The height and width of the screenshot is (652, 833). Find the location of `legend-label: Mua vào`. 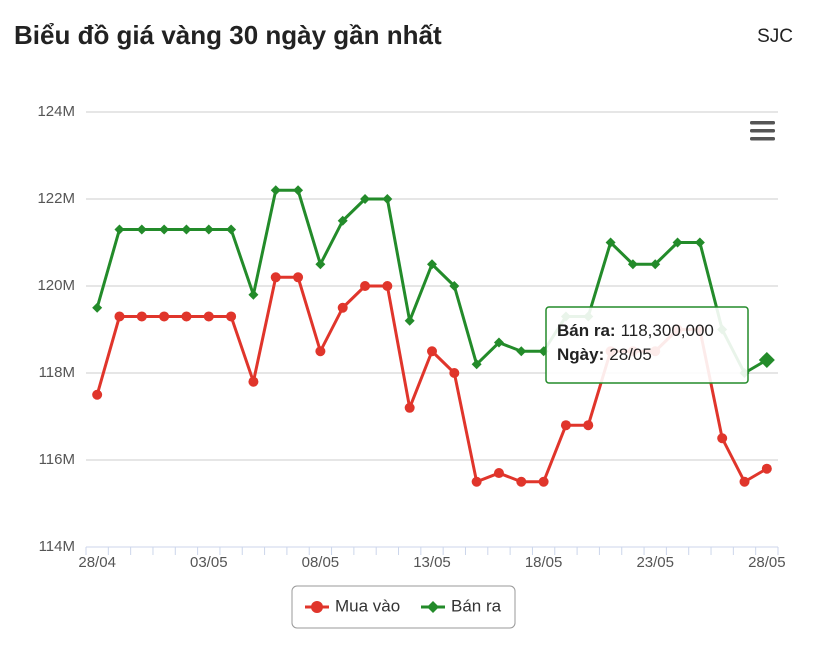

legend-label: Mua vào is located at coordinates (367, 605).